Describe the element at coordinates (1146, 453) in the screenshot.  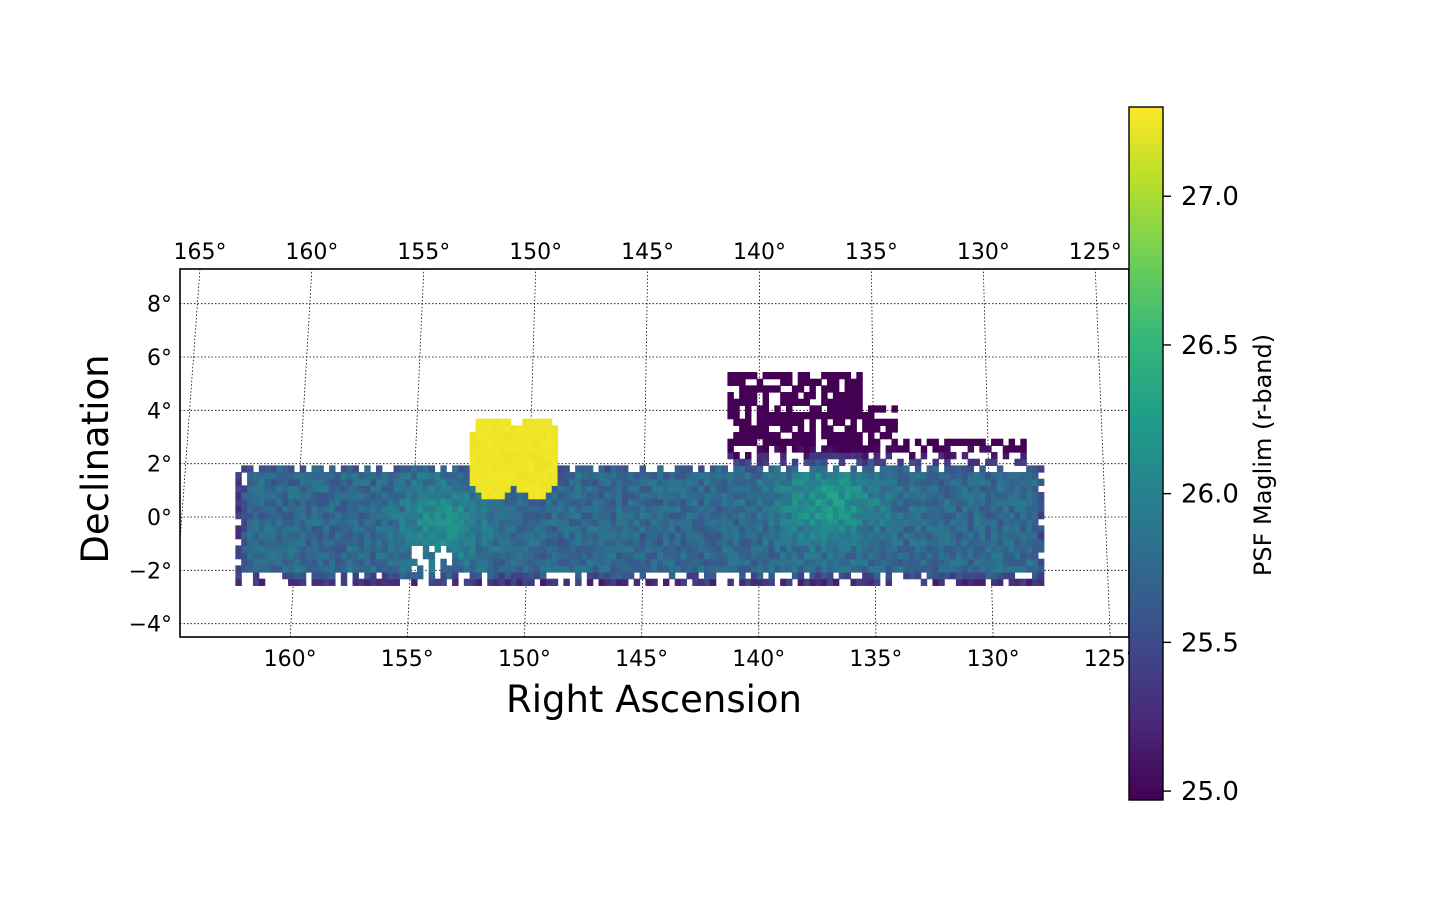
I see `colorbar` at that location.